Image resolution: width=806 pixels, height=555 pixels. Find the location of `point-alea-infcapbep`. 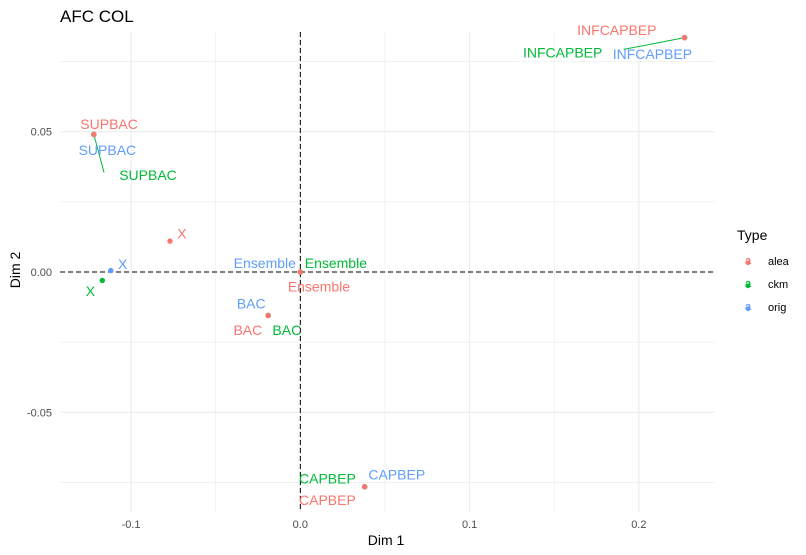

point-alea-infcapbep is located at coordinates (684, 37).